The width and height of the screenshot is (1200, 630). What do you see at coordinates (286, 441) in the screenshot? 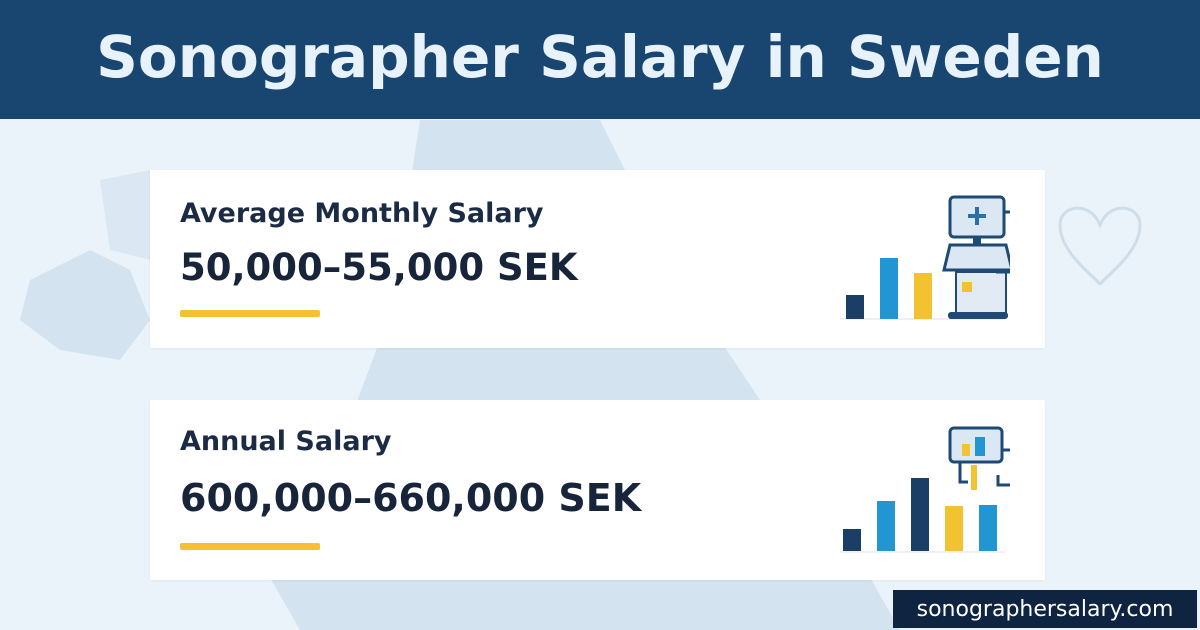
I see `card-label: Annual Salary` at bounding box center [286, 441].